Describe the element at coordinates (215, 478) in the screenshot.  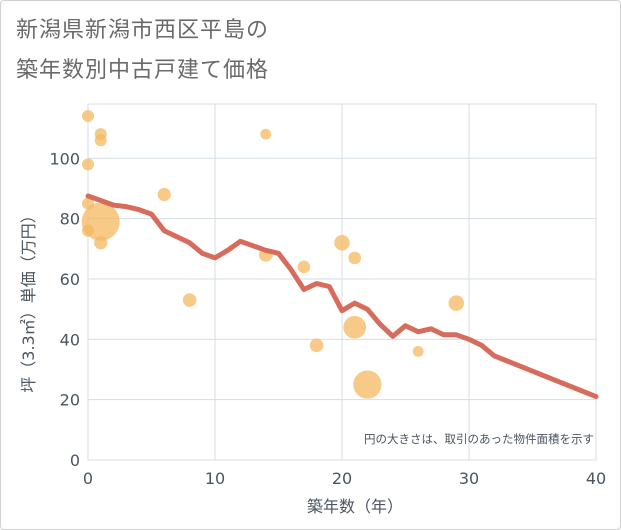
I see `x-tick-label: 10` at that location.